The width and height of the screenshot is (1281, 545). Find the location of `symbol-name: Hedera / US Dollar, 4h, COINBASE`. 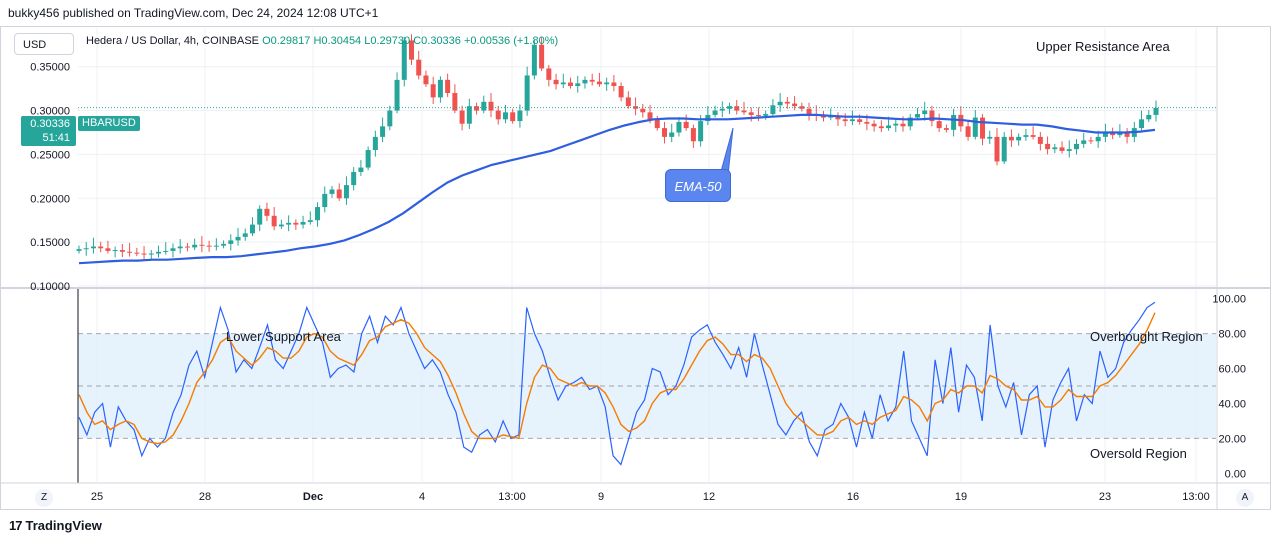

symbol-name: Hedera / US Dollar, 4h, COINBASE is located at coordinates (173, 41).